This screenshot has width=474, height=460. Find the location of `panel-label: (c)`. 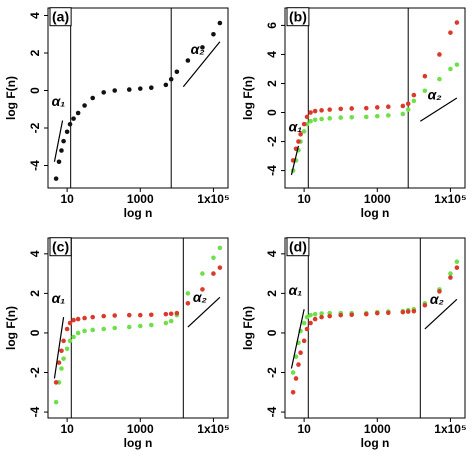

panel-label: (c) is located at coordinates (60, 247).